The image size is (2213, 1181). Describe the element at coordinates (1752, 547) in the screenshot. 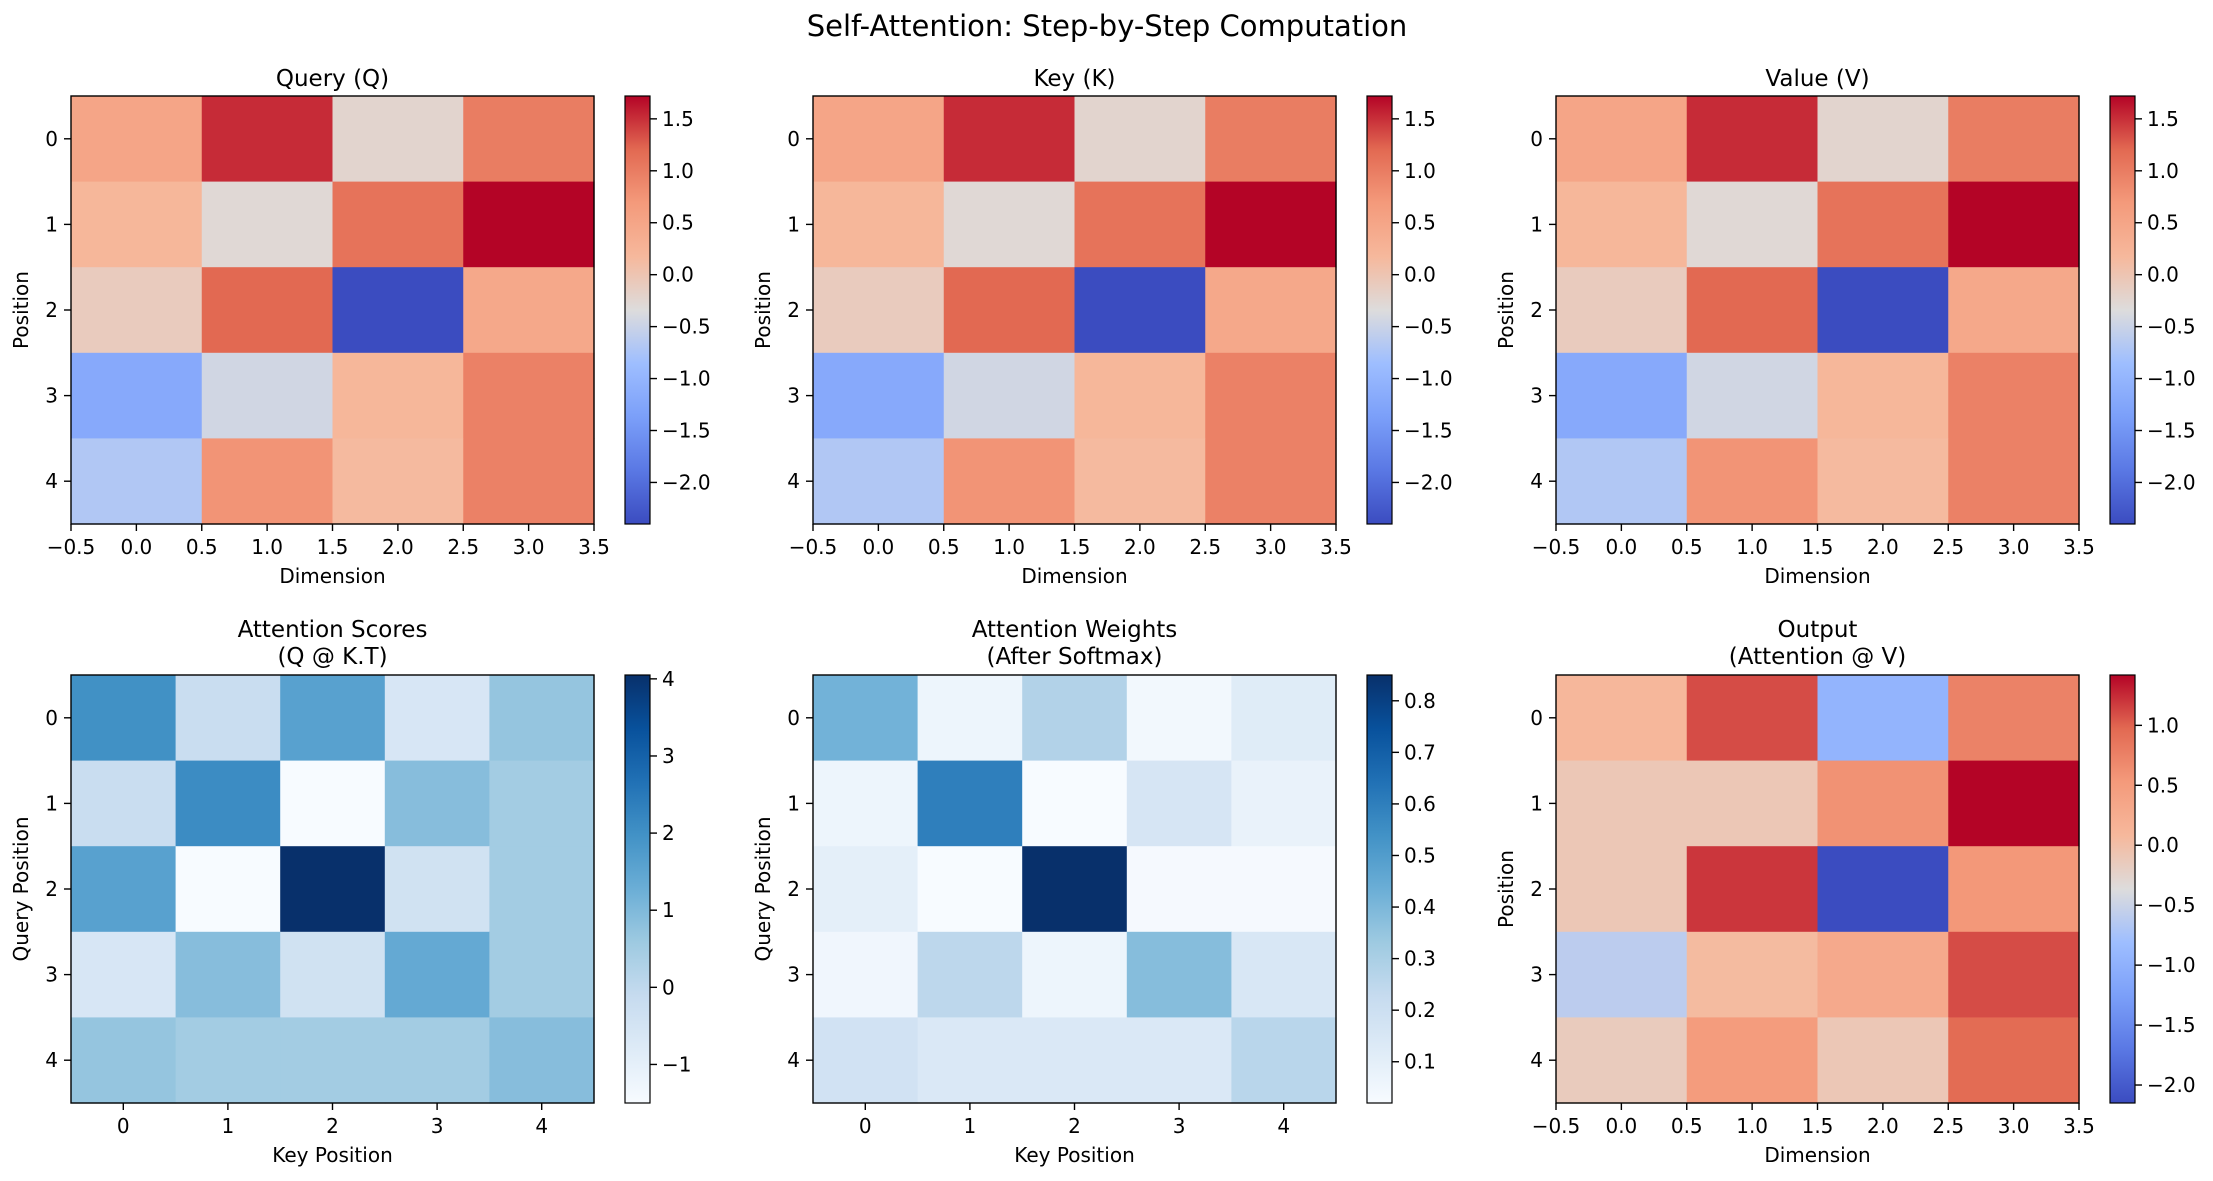

I see `x-tick-label: 1.0` at that location.